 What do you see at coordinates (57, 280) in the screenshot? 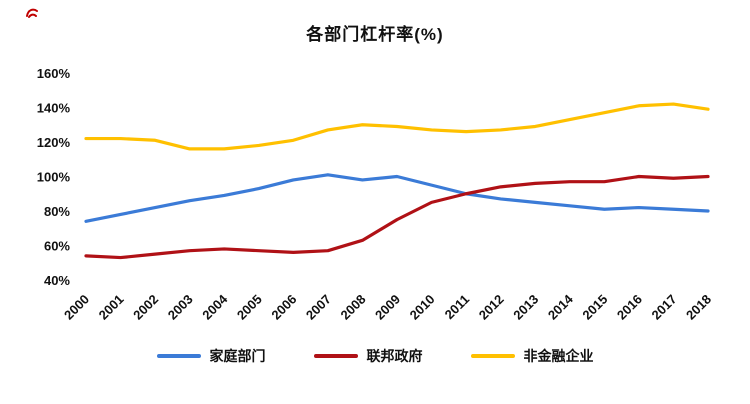
I see `y-tick-label: 40%` at bounding box center [57, 280].